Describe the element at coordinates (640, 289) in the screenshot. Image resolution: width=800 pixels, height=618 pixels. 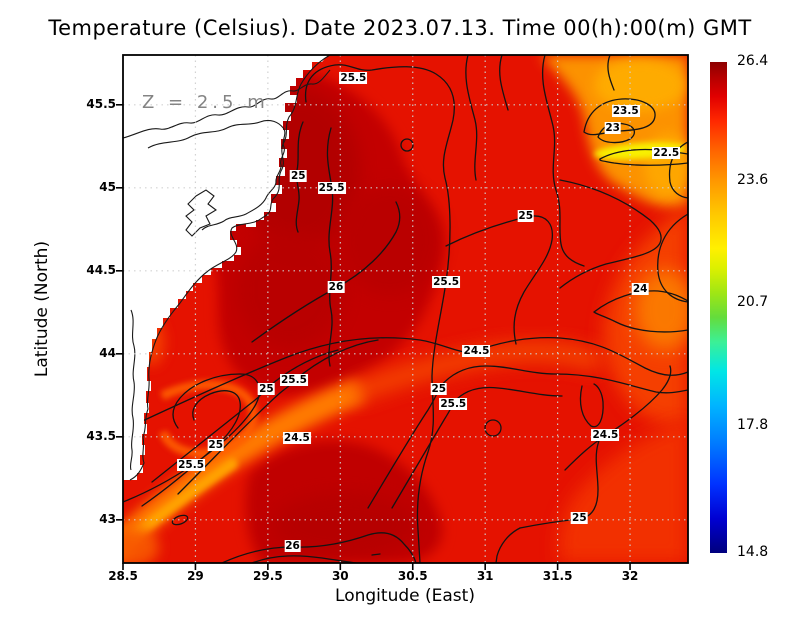
I see `contour-label: 24` at that location.